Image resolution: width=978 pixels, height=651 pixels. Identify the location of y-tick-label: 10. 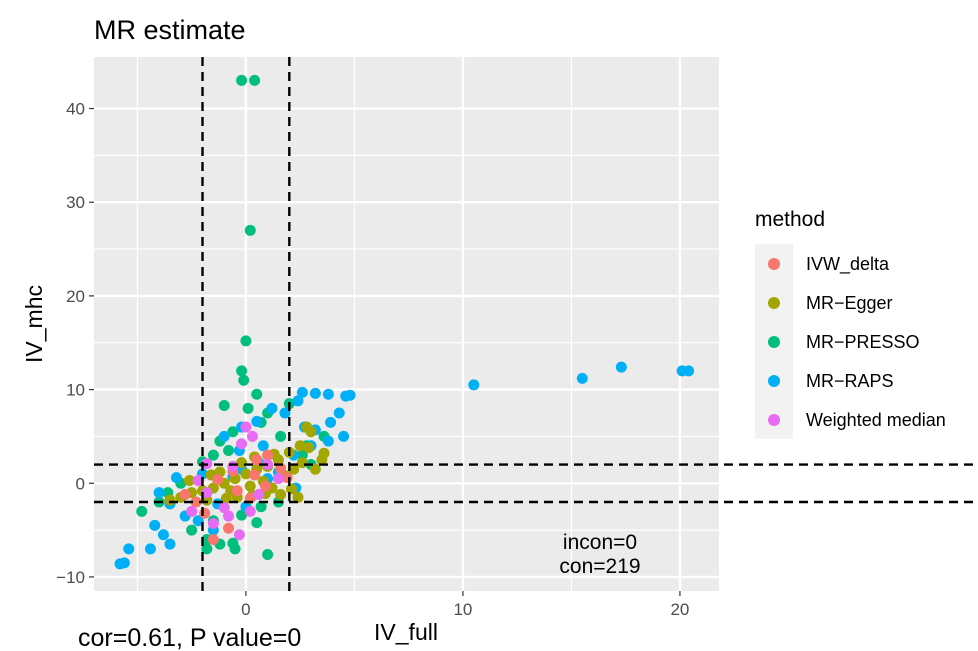
(75, 390).